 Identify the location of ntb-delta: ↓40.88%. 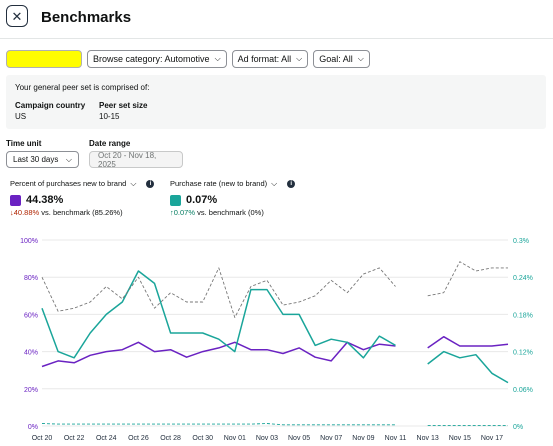
(25, 212).